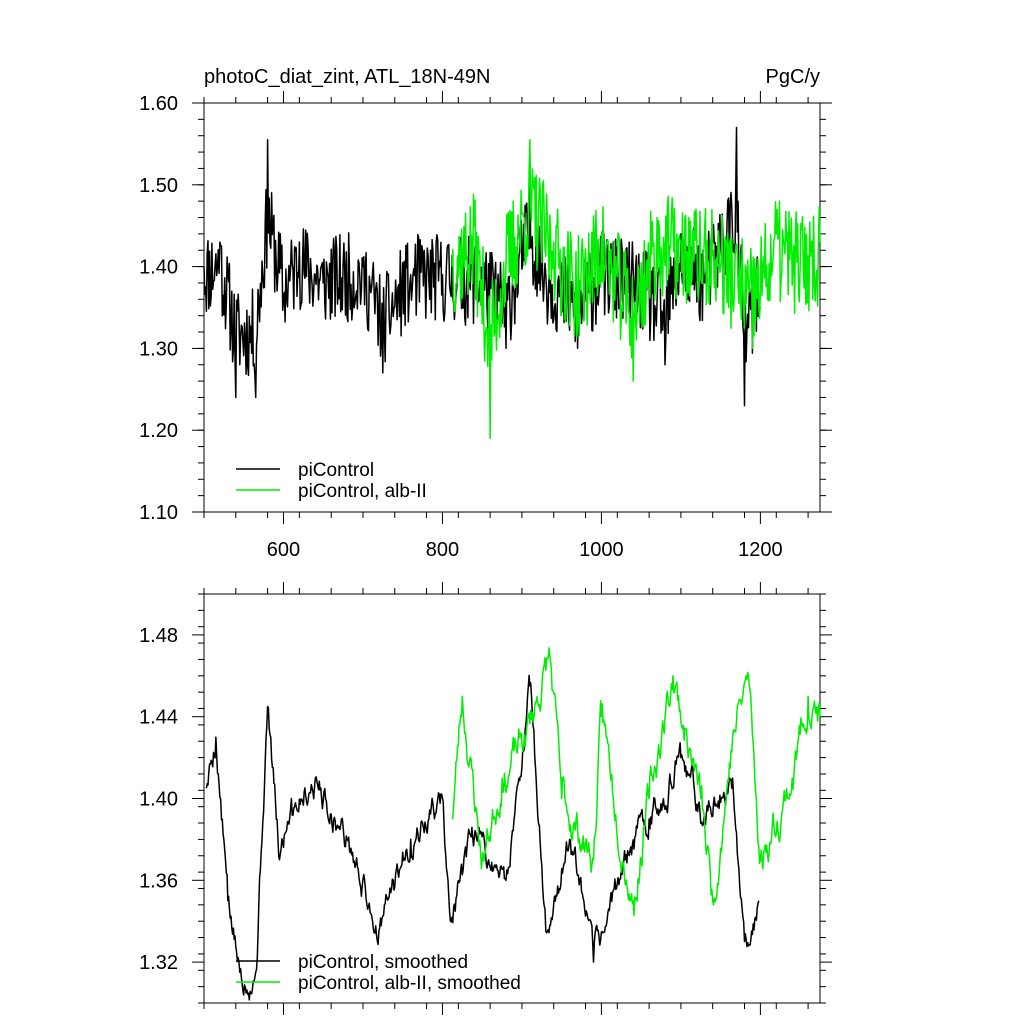 The width and height of the screenshot is (1024, 1024). Describe the element at coordinates (158, 963) in the screenshot. I see `y-tick-label: 1.32` at that location.